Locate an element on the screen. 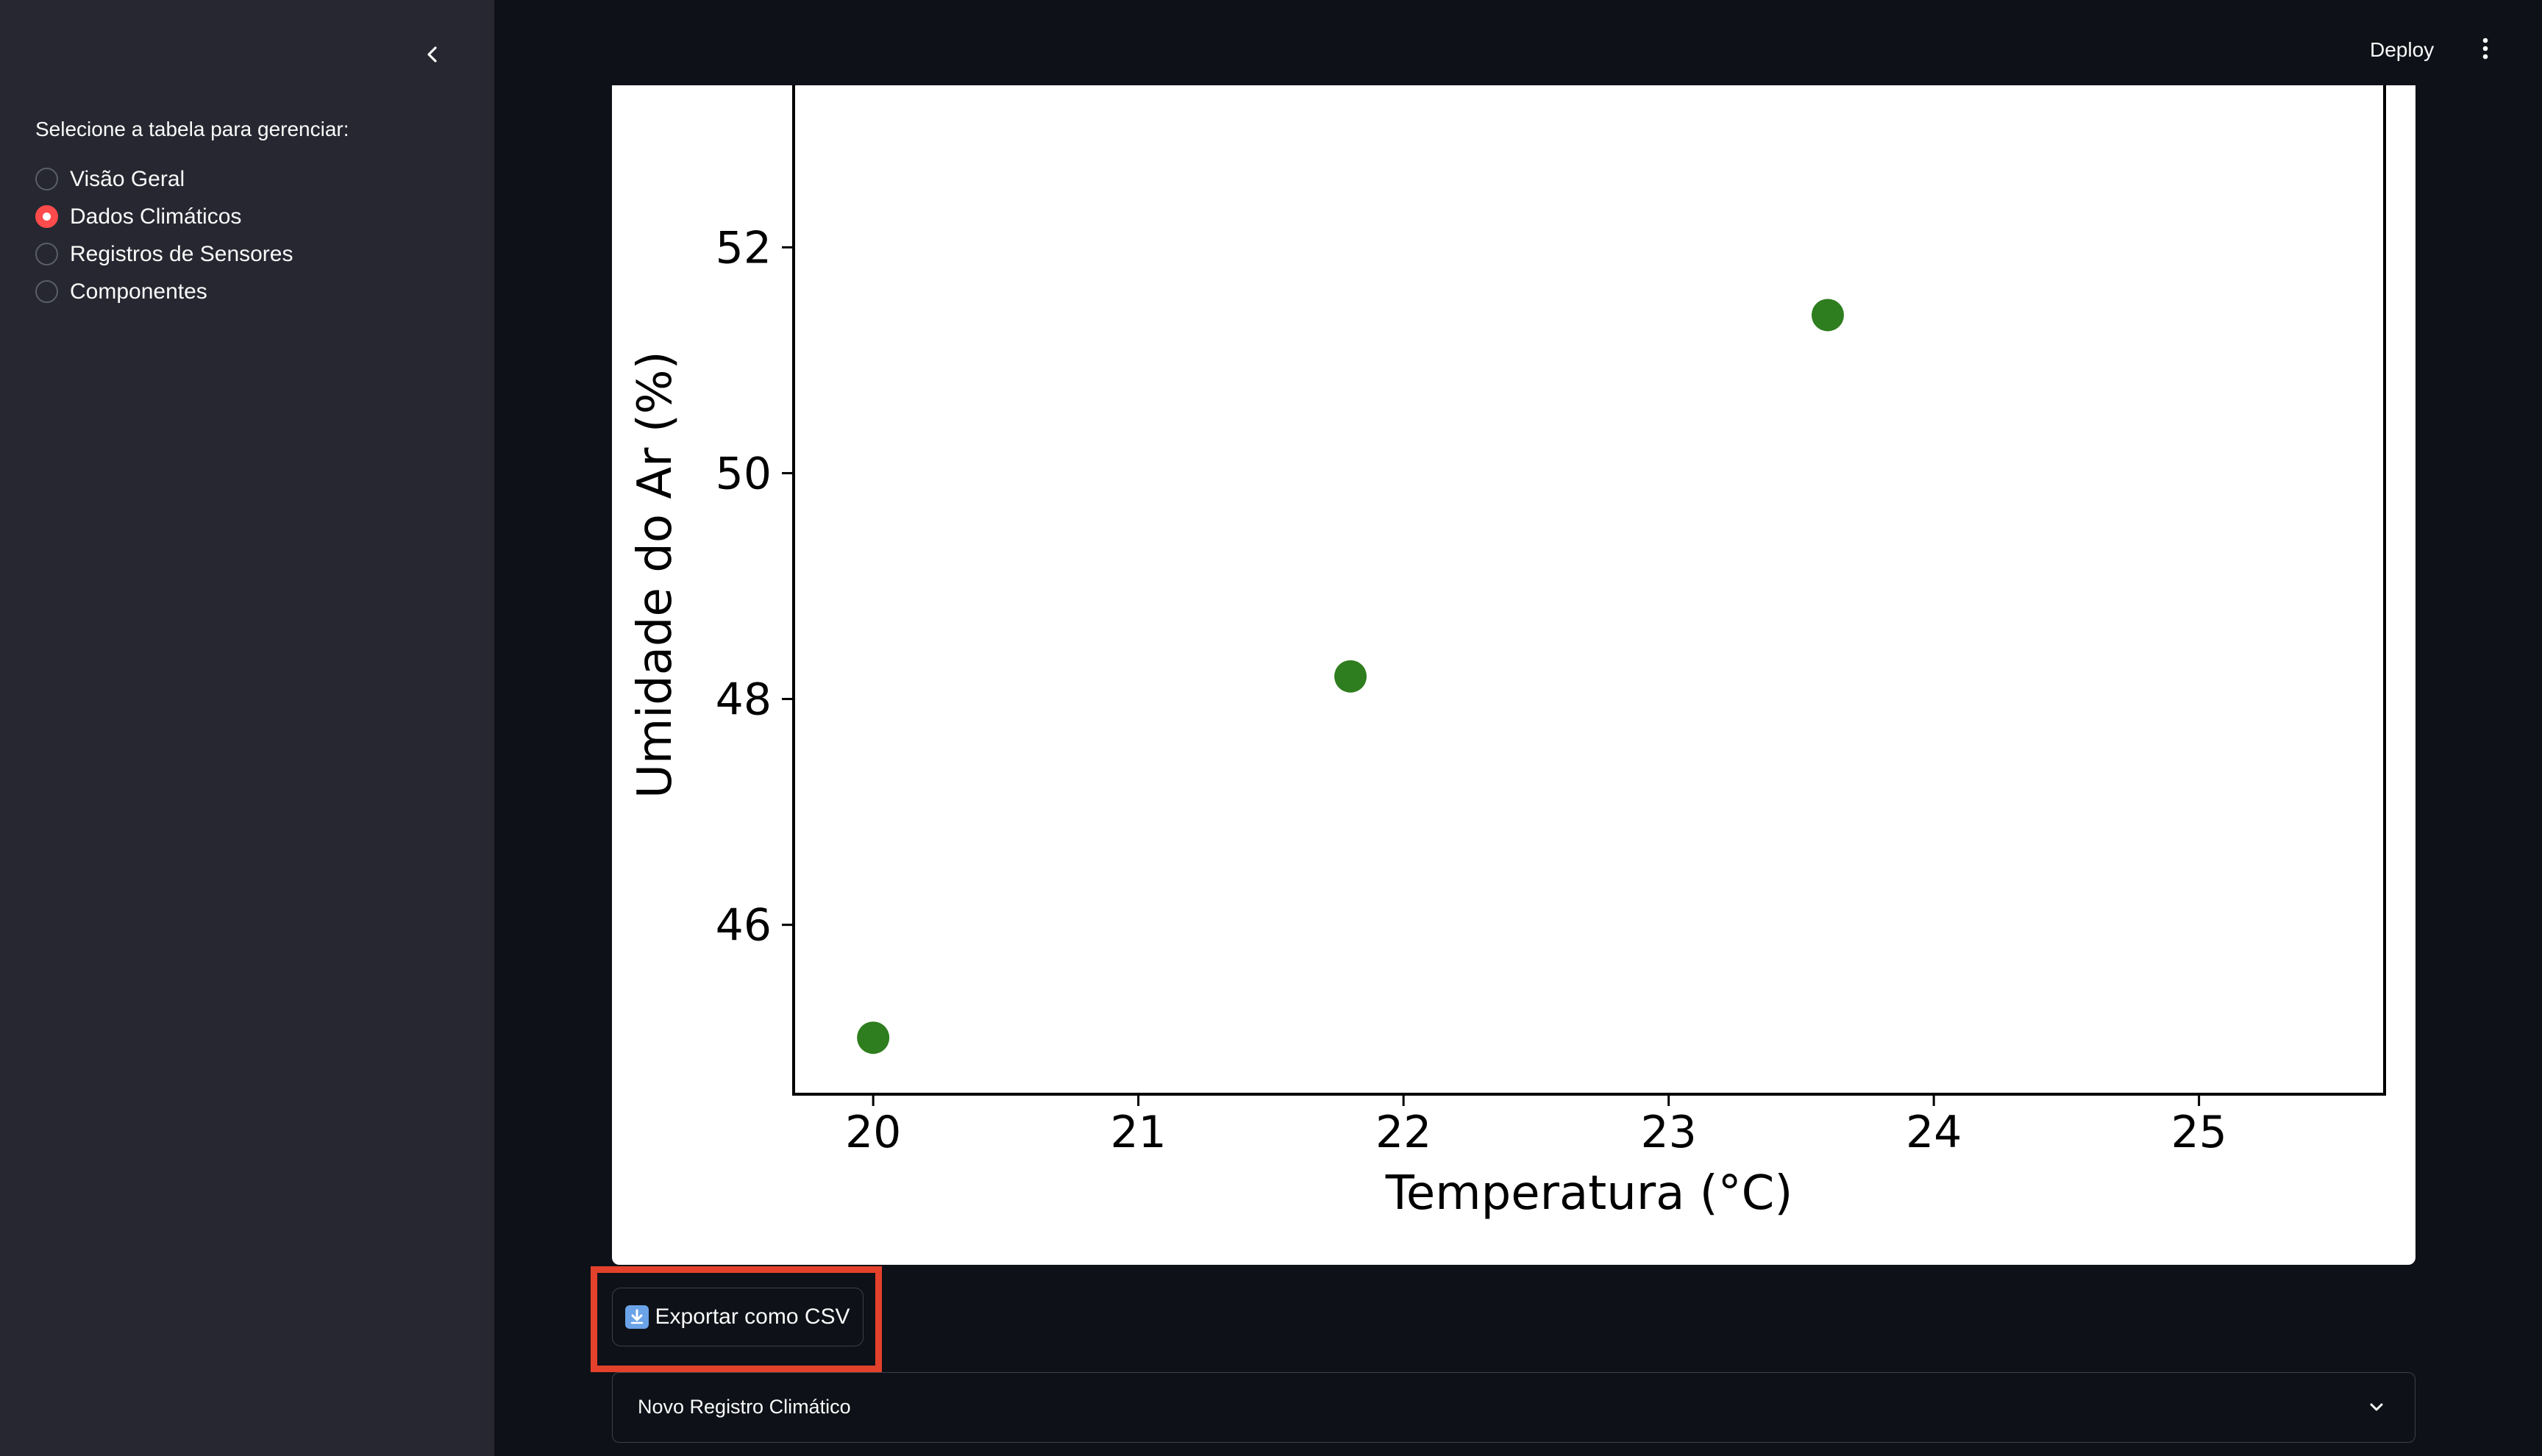 The width and height of the screenshot is (2542, 1456). top-header is located at coordinates (1518, 42).